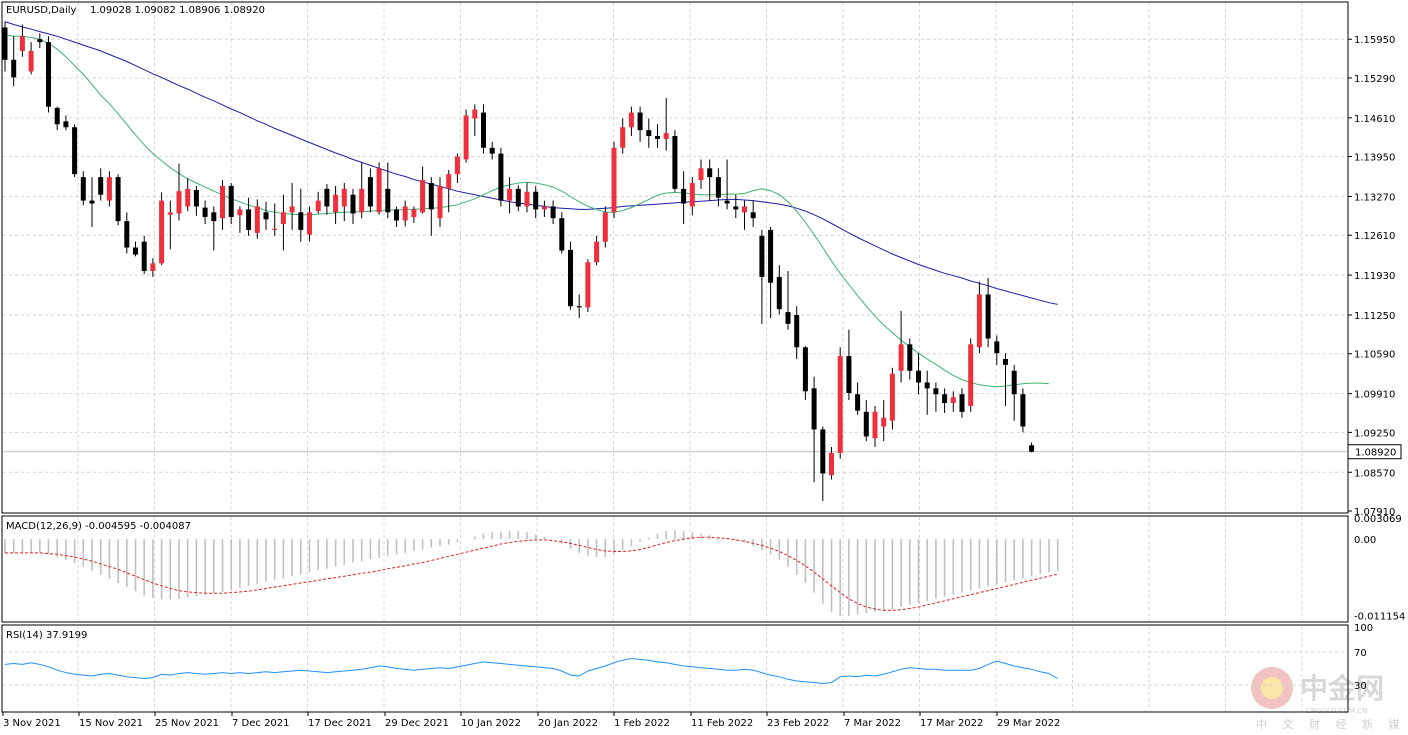  Describe the element at coordinates (722, 723) in the screenshot. I see `x-tick-label: 11 Feb 2022` at that location.